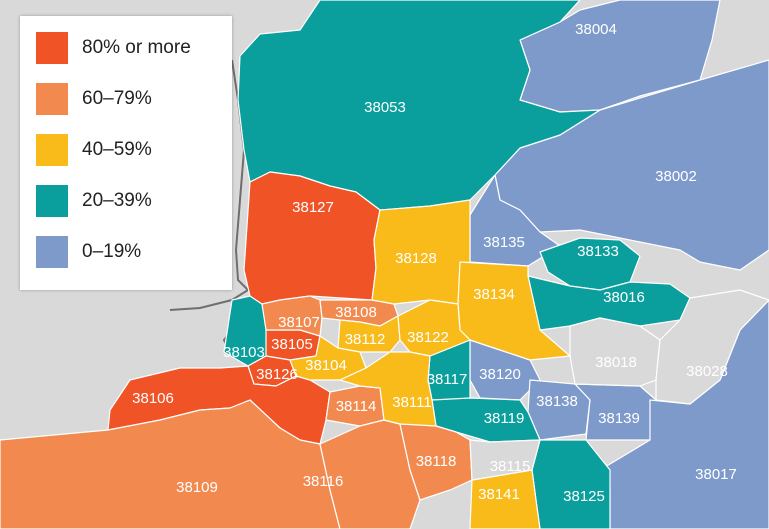 This screenshot has width=769, height=529. I want to click on zip-label-38109: 38109, so click(197, 487).